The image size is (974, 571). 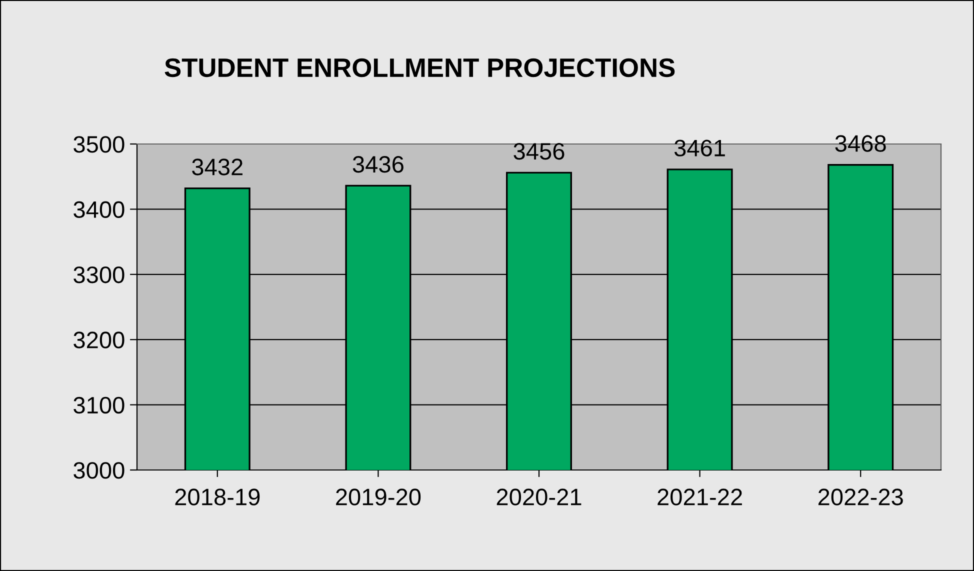 I want to click on y-tick-label: 3300, so click(x=99, y=275).